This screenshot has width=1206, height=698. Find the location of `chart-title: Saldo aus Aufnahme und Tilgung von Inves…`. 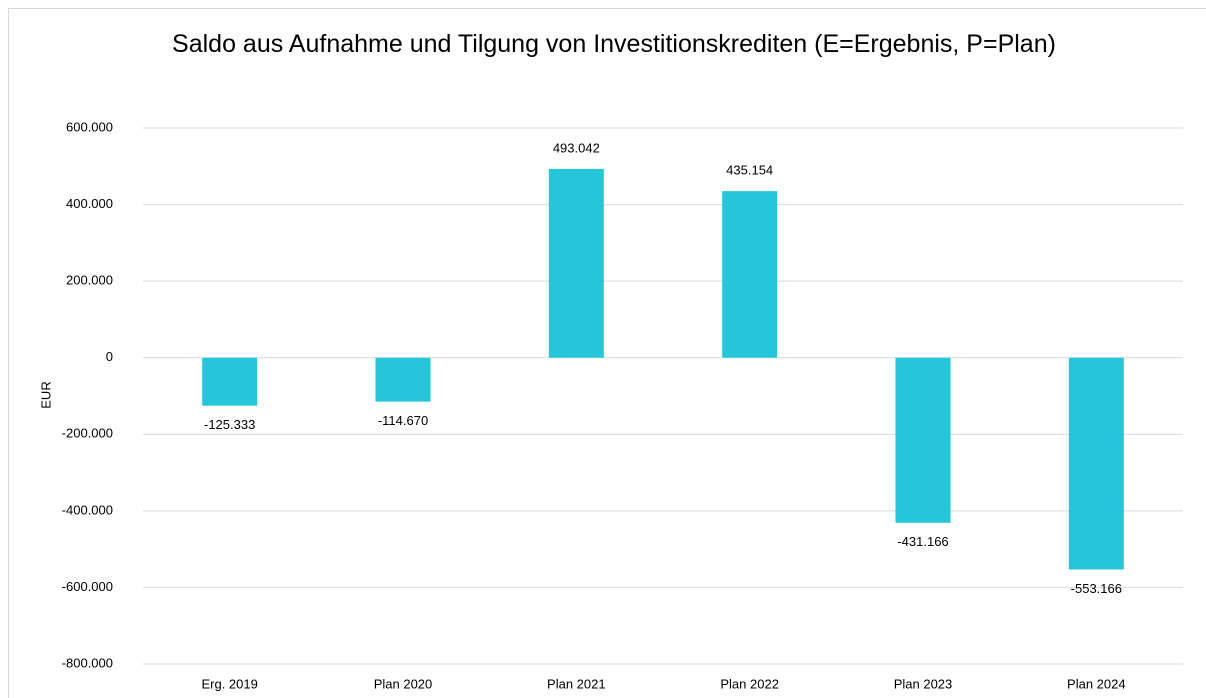

chart-title: Saldo aus Aufnahme und Tilgung von Inves… is located at coordinates (614, 44).